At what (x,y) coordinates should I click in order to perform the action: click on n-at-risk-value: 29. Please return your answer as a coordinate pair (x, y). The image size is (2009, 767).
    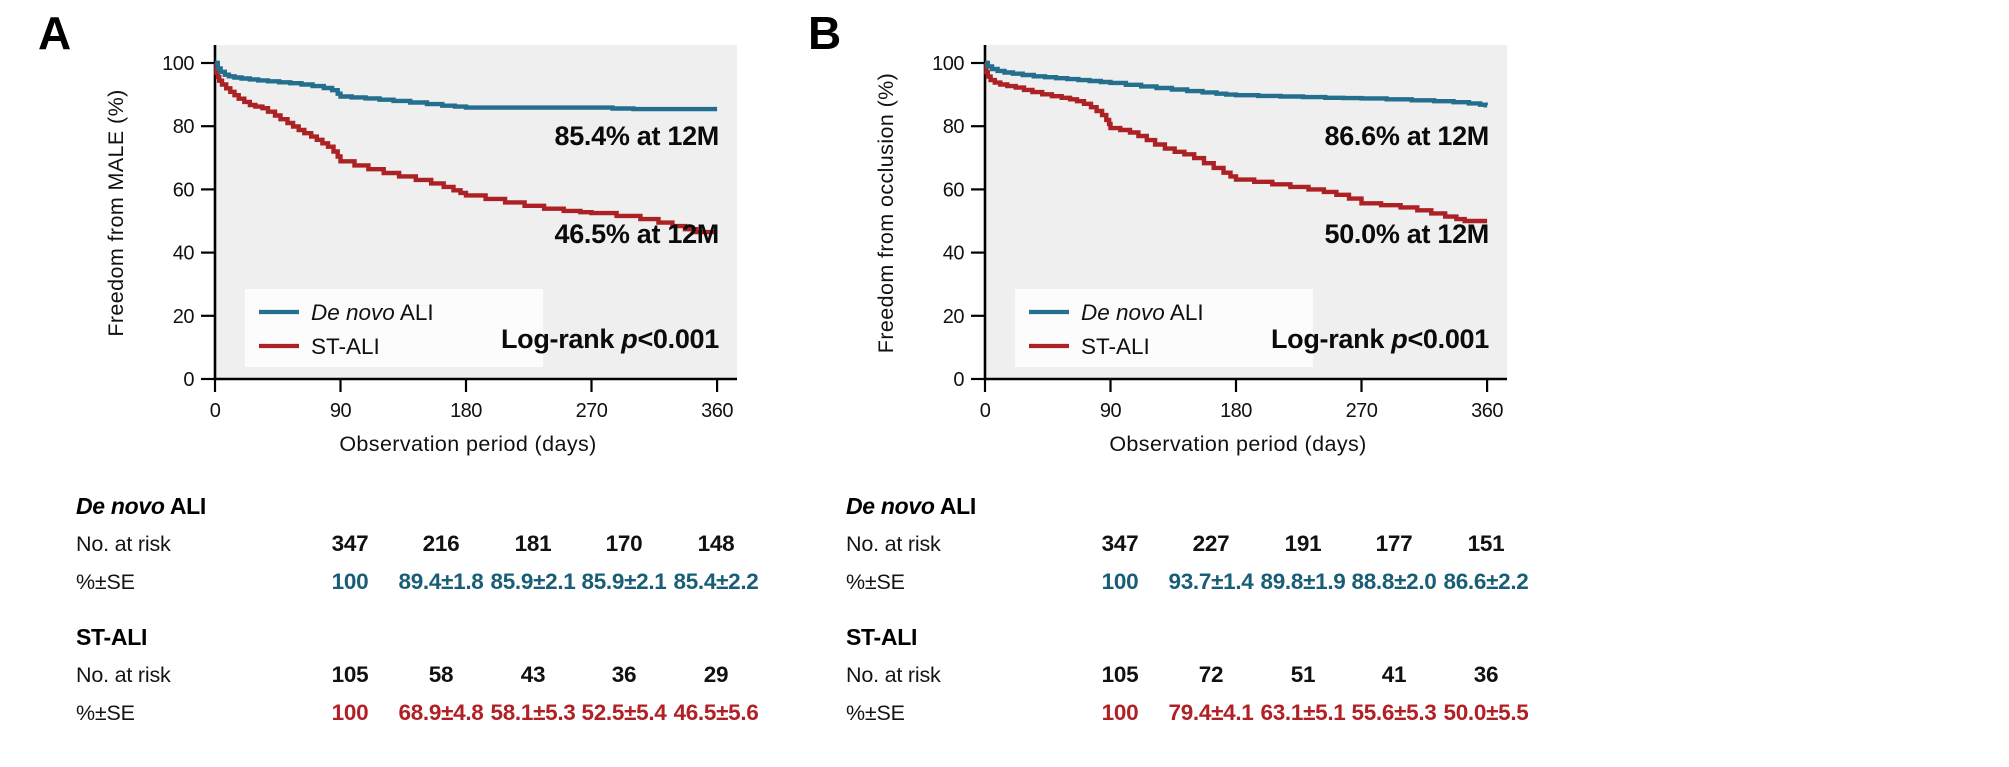
    Looking at the image, I should click on (716, 674).